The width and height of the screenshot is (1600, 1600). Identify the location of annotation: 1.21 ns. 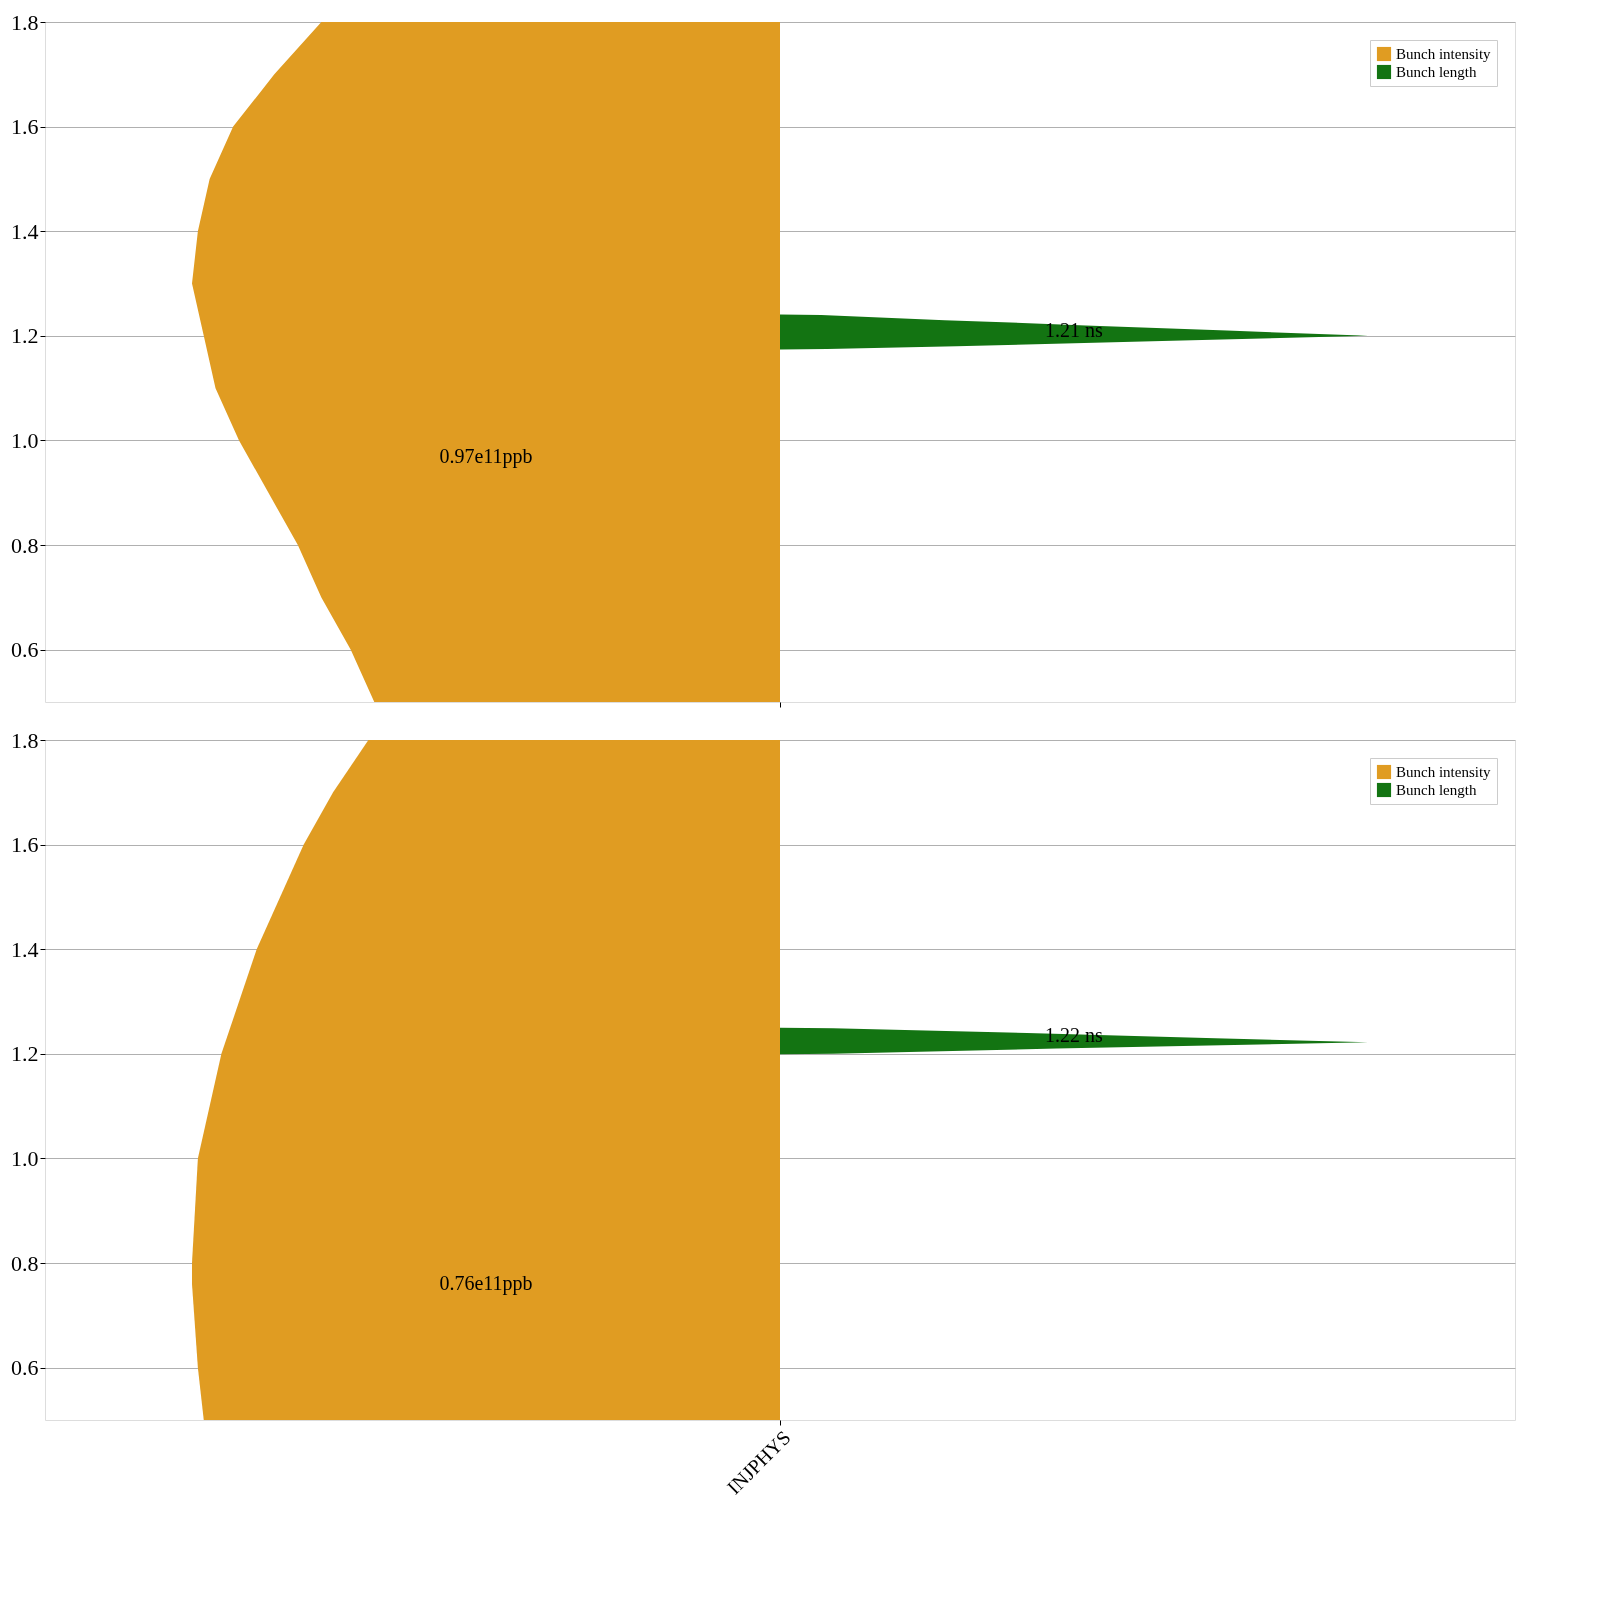
(1074, 330).